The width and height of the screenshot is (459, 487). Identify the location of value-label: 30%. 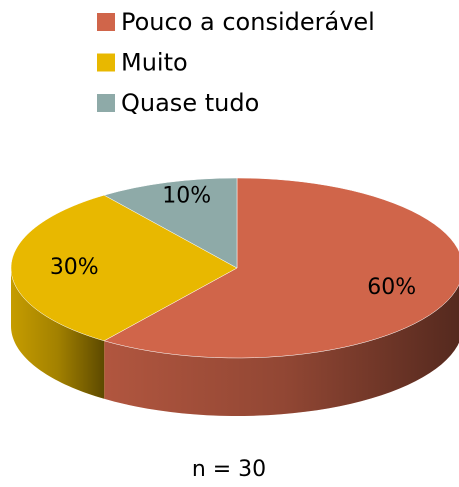
(74, 267).